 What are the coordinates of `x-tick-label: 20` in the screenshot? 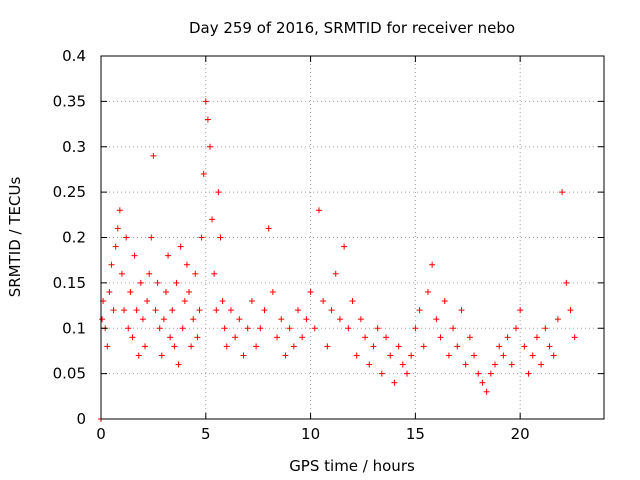 It's located at (520, 434).